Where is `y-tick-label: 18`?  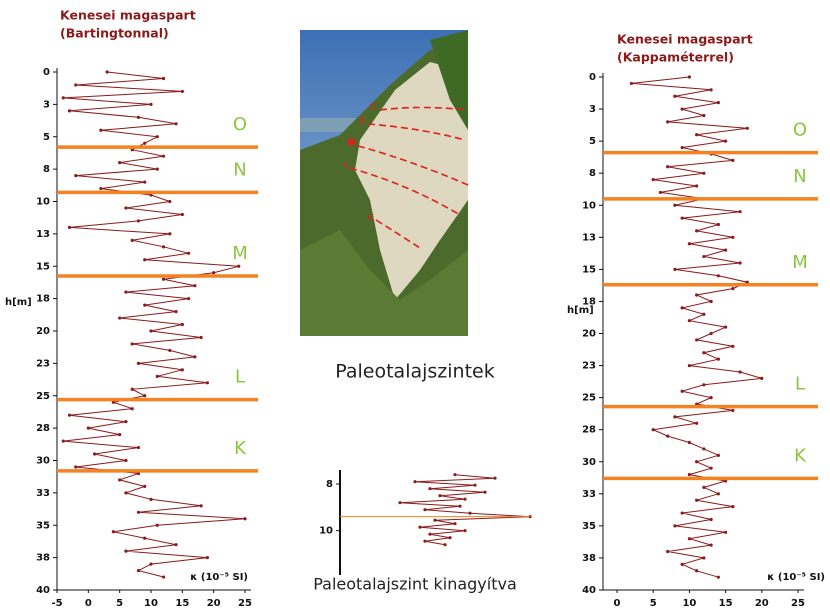
y-tick-label: 18 is located at coordinates (43, 299).